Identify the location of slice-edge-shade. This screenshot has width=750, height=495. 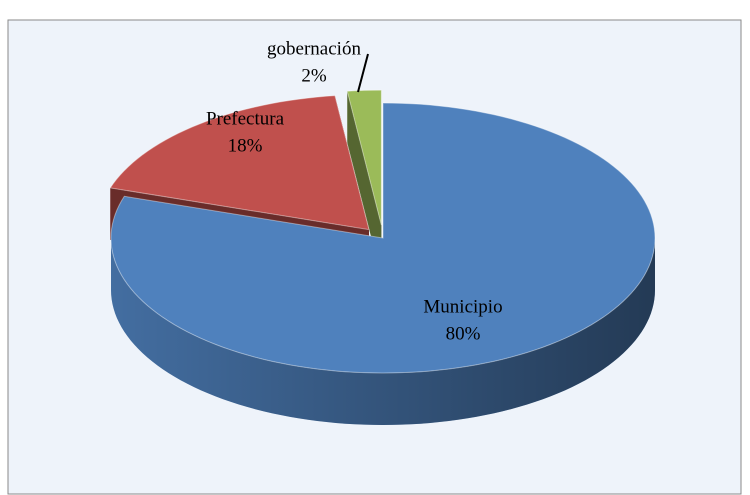
(364, 184).